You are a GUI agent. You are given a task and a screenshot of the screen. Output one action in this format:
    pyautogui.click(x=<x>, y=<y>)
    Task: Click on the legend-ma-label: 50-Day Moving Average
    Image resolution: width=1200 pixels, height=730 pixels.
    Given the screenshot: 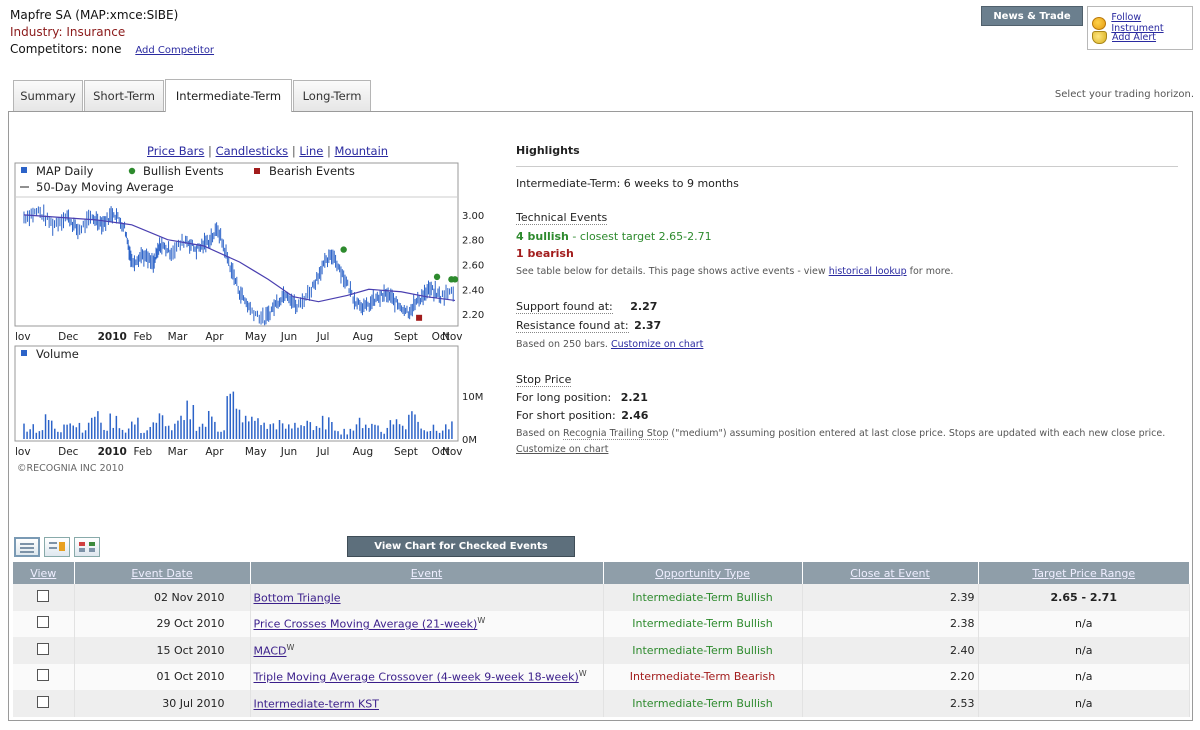 What is the action you would take?
    pyautogui.click(x=105, y=187)
    